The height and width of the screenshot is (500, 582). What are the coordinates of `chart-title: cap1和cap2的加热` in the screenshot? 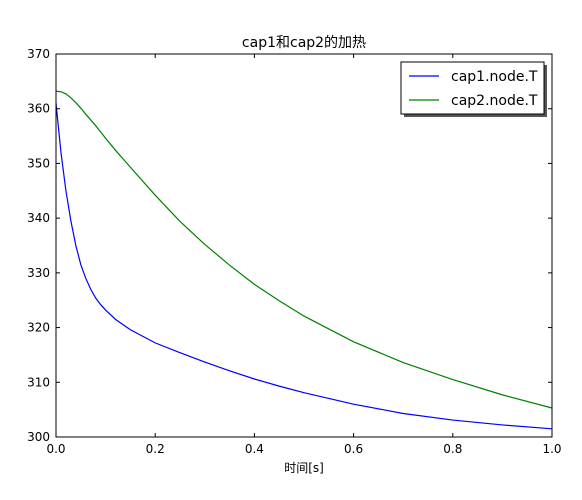 It's located at (304, 43).